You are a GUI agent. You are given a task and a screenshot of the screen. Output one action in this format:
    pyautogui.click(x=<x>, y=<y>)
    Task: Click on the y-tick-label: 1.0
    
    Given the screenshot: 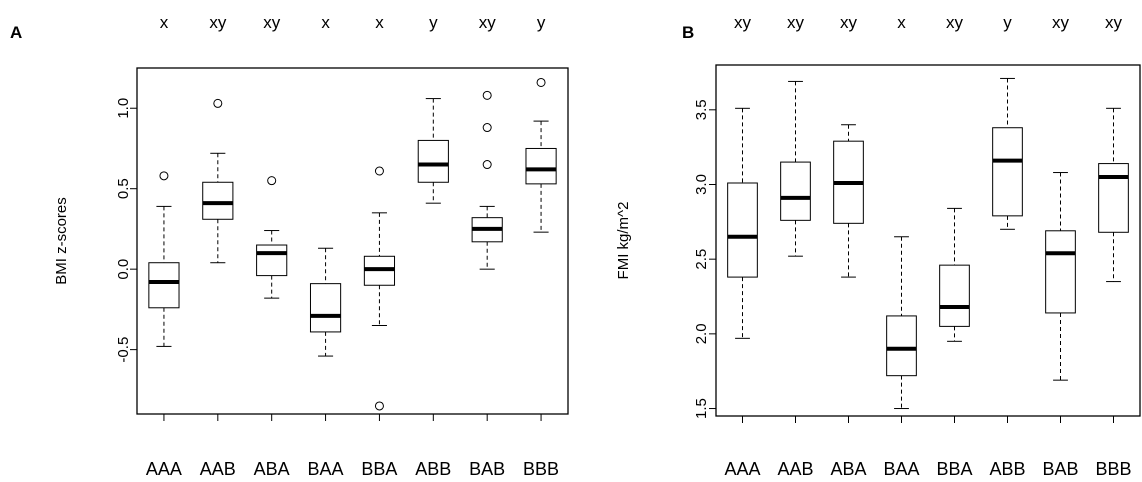 What is the action you would take?
    pyautogui.click(x=123, y=108)
    